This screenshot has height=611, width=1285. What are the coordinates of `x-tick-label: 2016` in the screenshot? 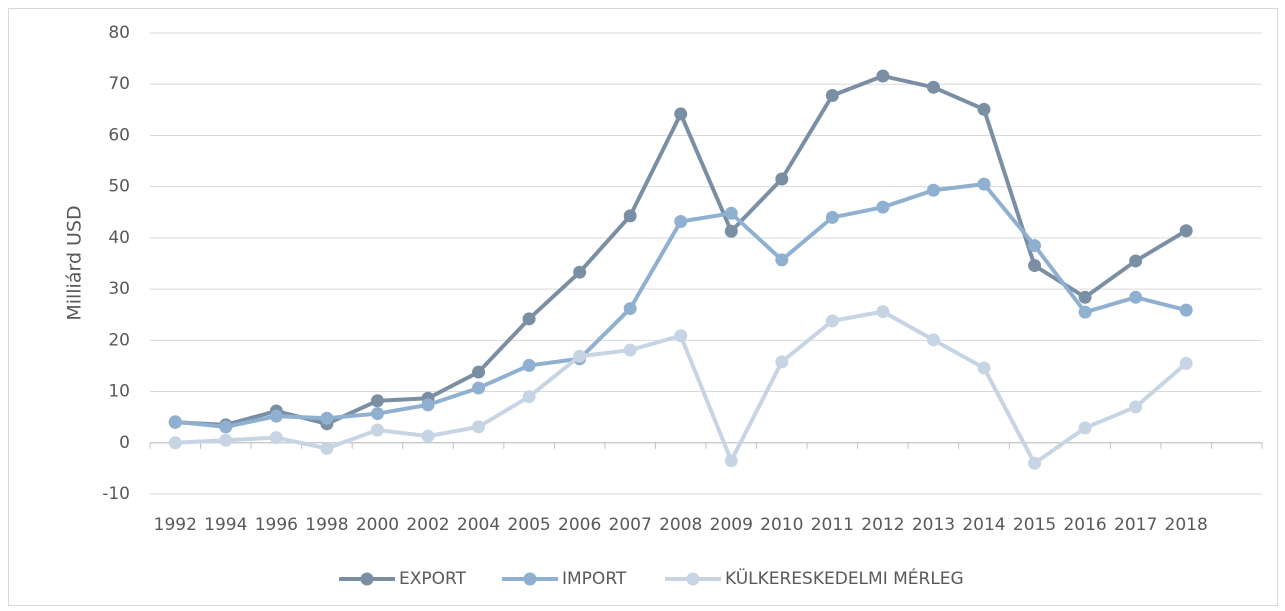 It's located at (1084, 525).